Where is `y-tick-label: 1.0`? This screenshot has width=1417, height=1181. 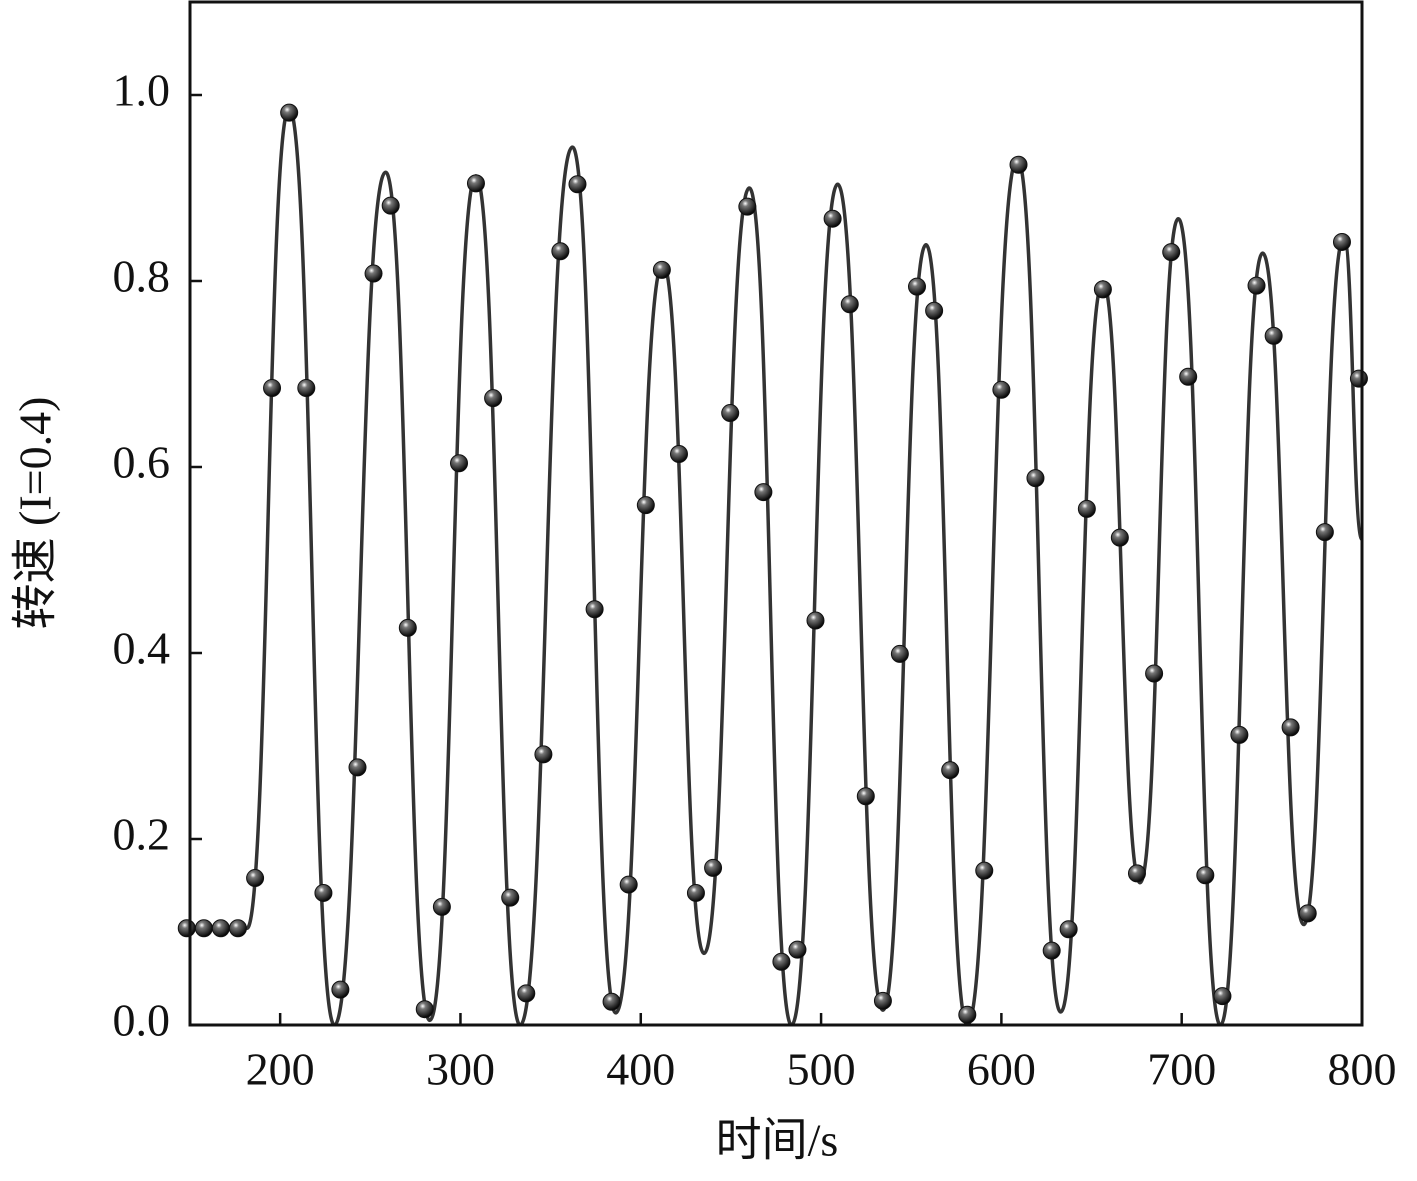 y-tick-label: 1.0 is located at coordinates (142, 90).